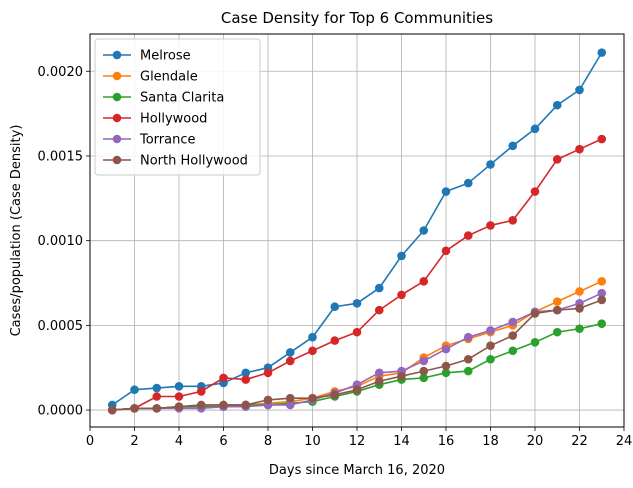 Image resolution: width=633 pixels, height=488 pixels. Describe the element at coordinates (194, 161) in the screenshot. I see `legend-label: North Hollywood` at that location.